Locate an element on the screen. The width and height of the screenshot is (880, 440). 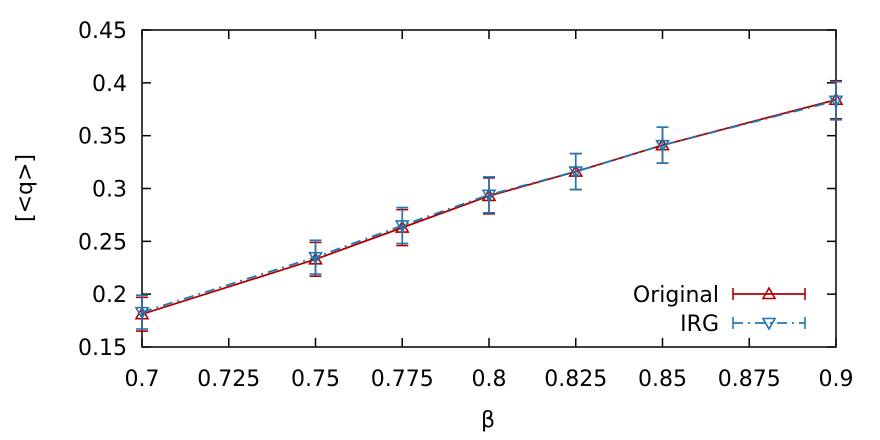
x-tick-label: 0.775 is located at coordinates (402, 379).